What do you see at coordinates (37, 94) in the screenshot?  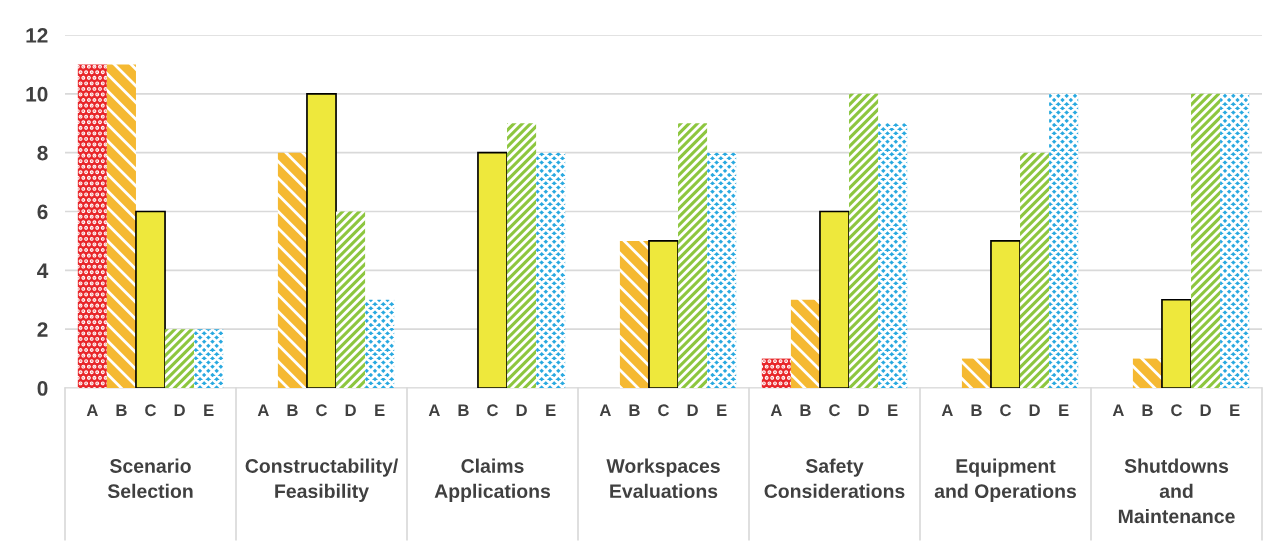 I see `y-tick-label: 10` at bounding box center [37, 94].